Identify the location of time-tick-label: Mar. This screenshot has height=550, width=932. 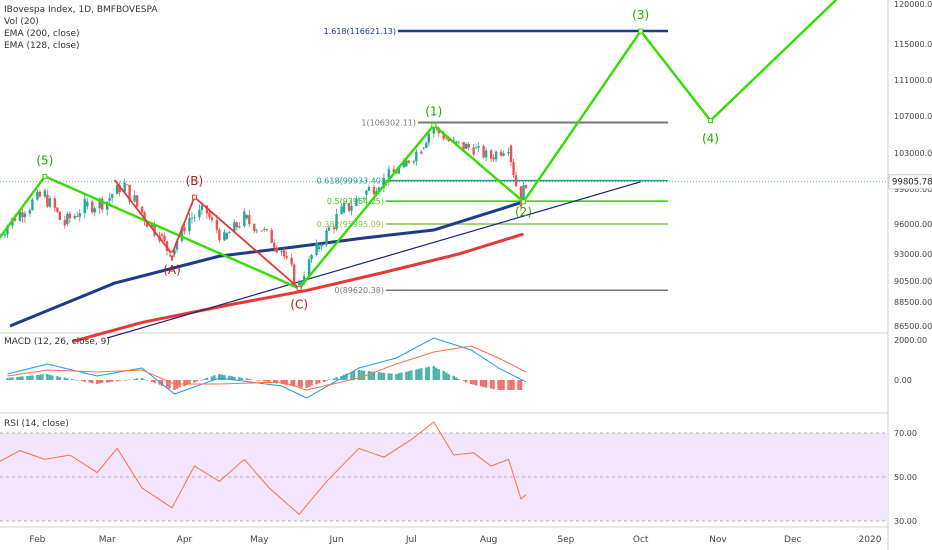
(107, 540).